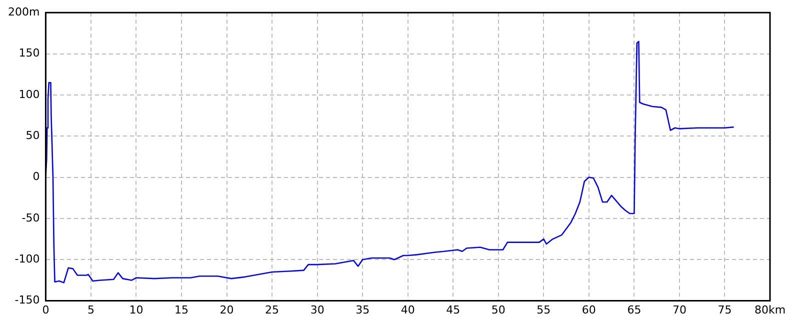  What do you see at coordinates (136, 309) in the screenshot?
I see `x-tick-label: 10` at bounding box center [136, 309].